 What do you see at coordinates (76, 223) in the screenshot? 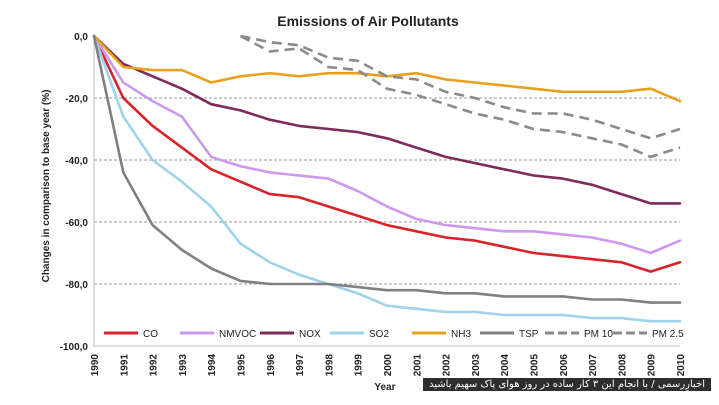
I see `y-tick-label: -60,0` at bounding box center [76, 223].